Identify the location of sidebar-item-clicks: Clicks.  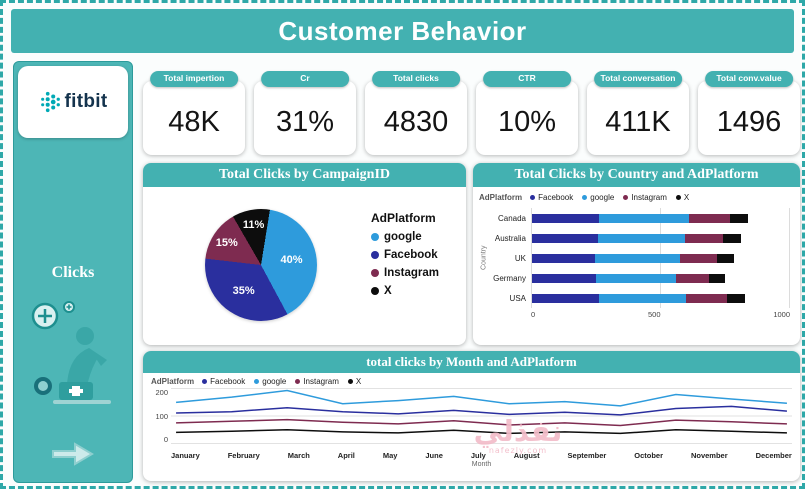
(73, 272).